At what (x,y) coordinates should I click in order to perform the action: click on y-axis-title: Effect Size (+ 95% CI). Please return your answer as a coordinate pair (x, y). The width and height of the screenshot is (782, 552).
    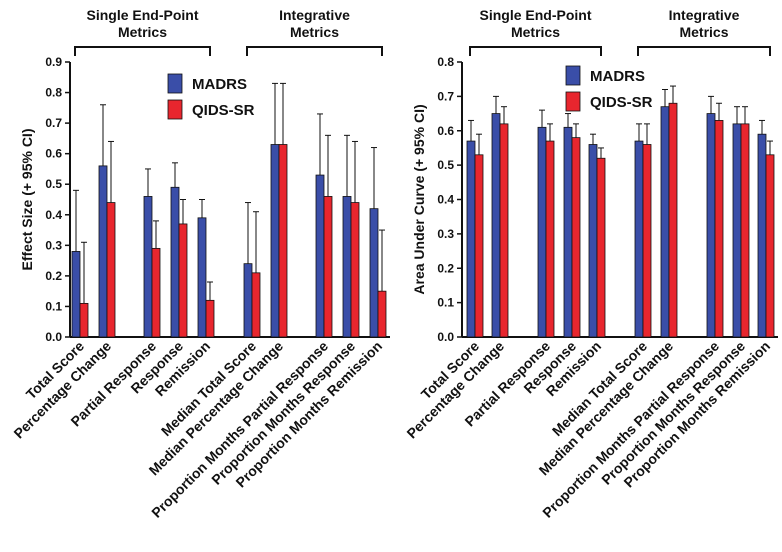
    Looking at the image, I should click on (27, 200).